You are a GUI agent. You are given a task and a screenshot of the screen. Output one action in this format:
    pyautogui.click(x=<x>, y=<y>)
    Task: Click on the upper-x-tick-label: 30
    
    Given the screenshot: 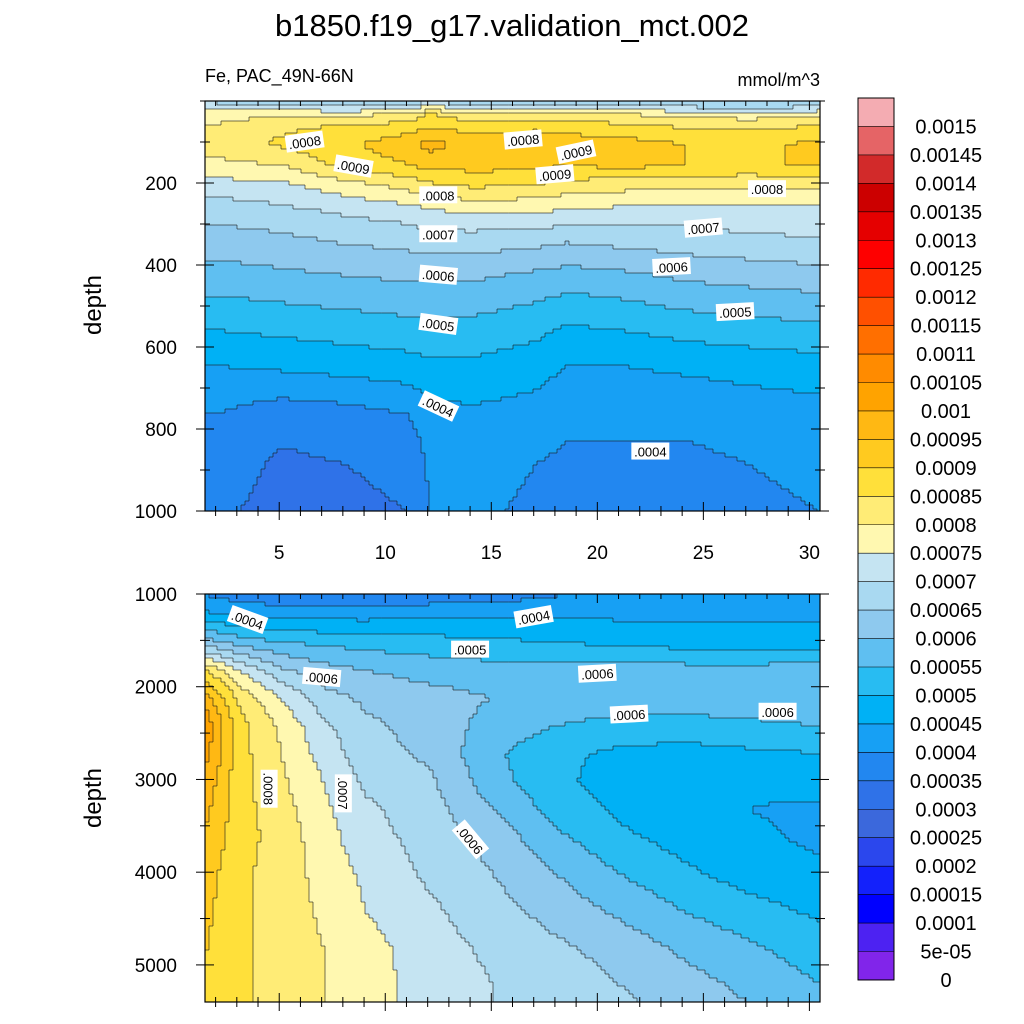 What is the action you would take?
    pyautogui.click(x=809, y=553)
    